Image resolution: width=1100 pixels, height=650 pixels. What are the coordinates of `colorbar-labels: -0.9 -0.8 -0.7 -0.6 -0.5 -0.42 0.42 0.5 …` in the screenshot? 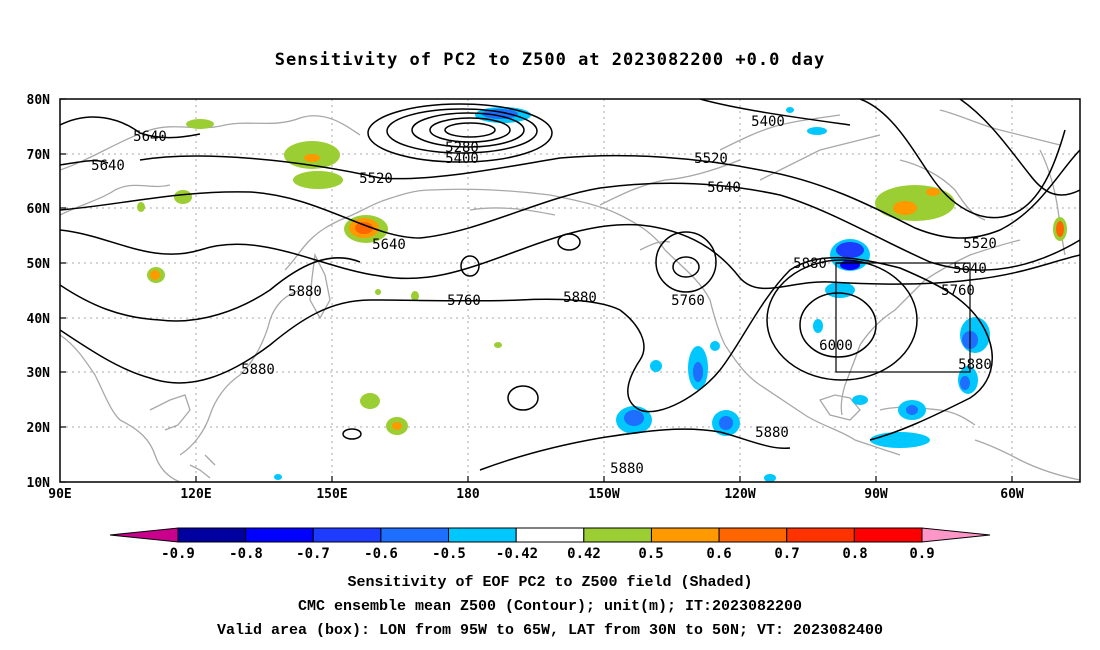 It's located at (548, 554).